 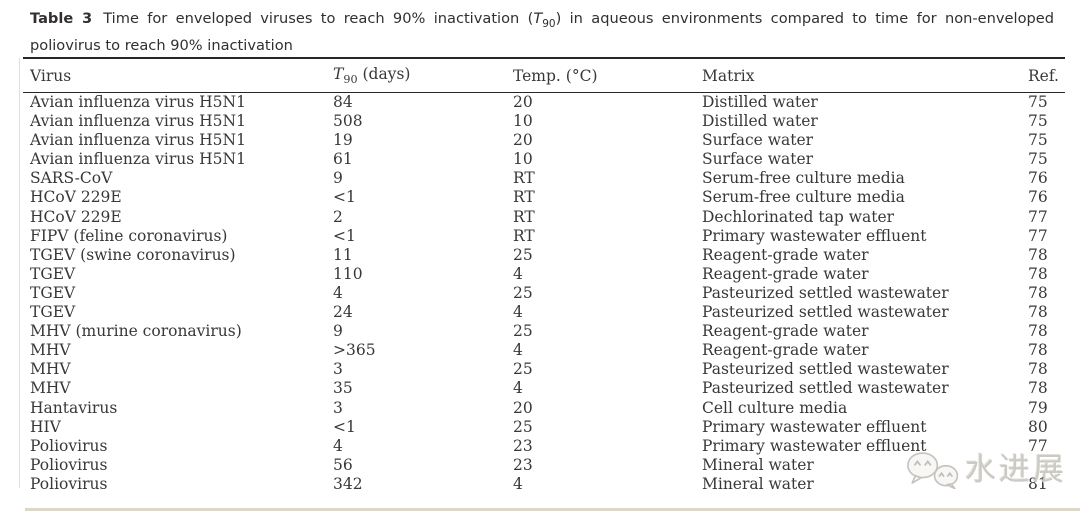 What do you see at coordinates (350, 80) in the screenshot?
I see `t90-subscript: 90` at bounding box center [350, 80].